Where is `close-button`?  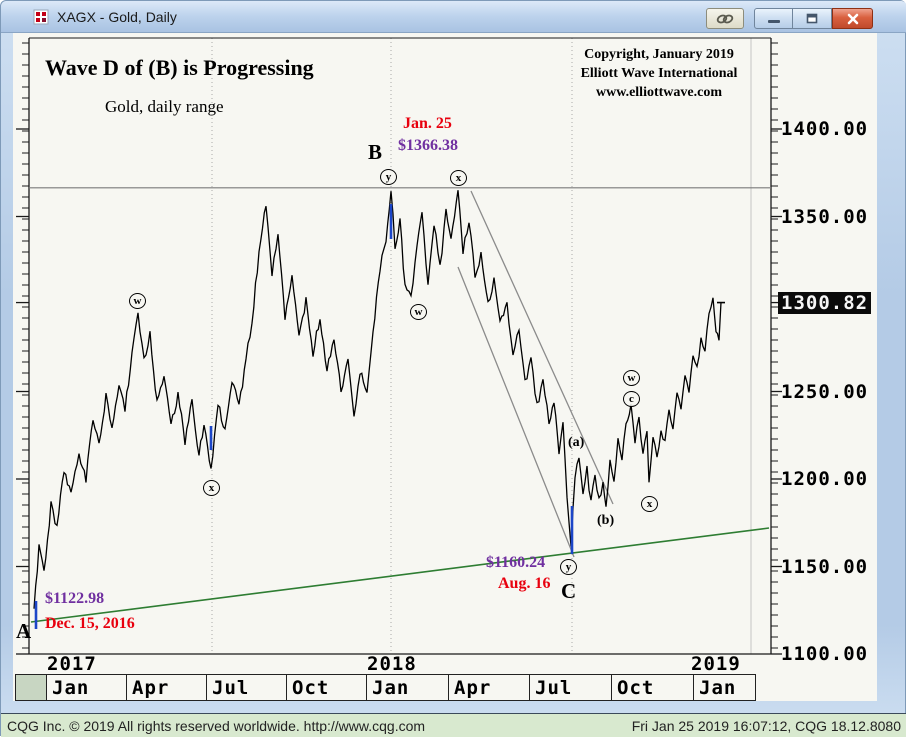 close-button is located at coordinates (852, 18).